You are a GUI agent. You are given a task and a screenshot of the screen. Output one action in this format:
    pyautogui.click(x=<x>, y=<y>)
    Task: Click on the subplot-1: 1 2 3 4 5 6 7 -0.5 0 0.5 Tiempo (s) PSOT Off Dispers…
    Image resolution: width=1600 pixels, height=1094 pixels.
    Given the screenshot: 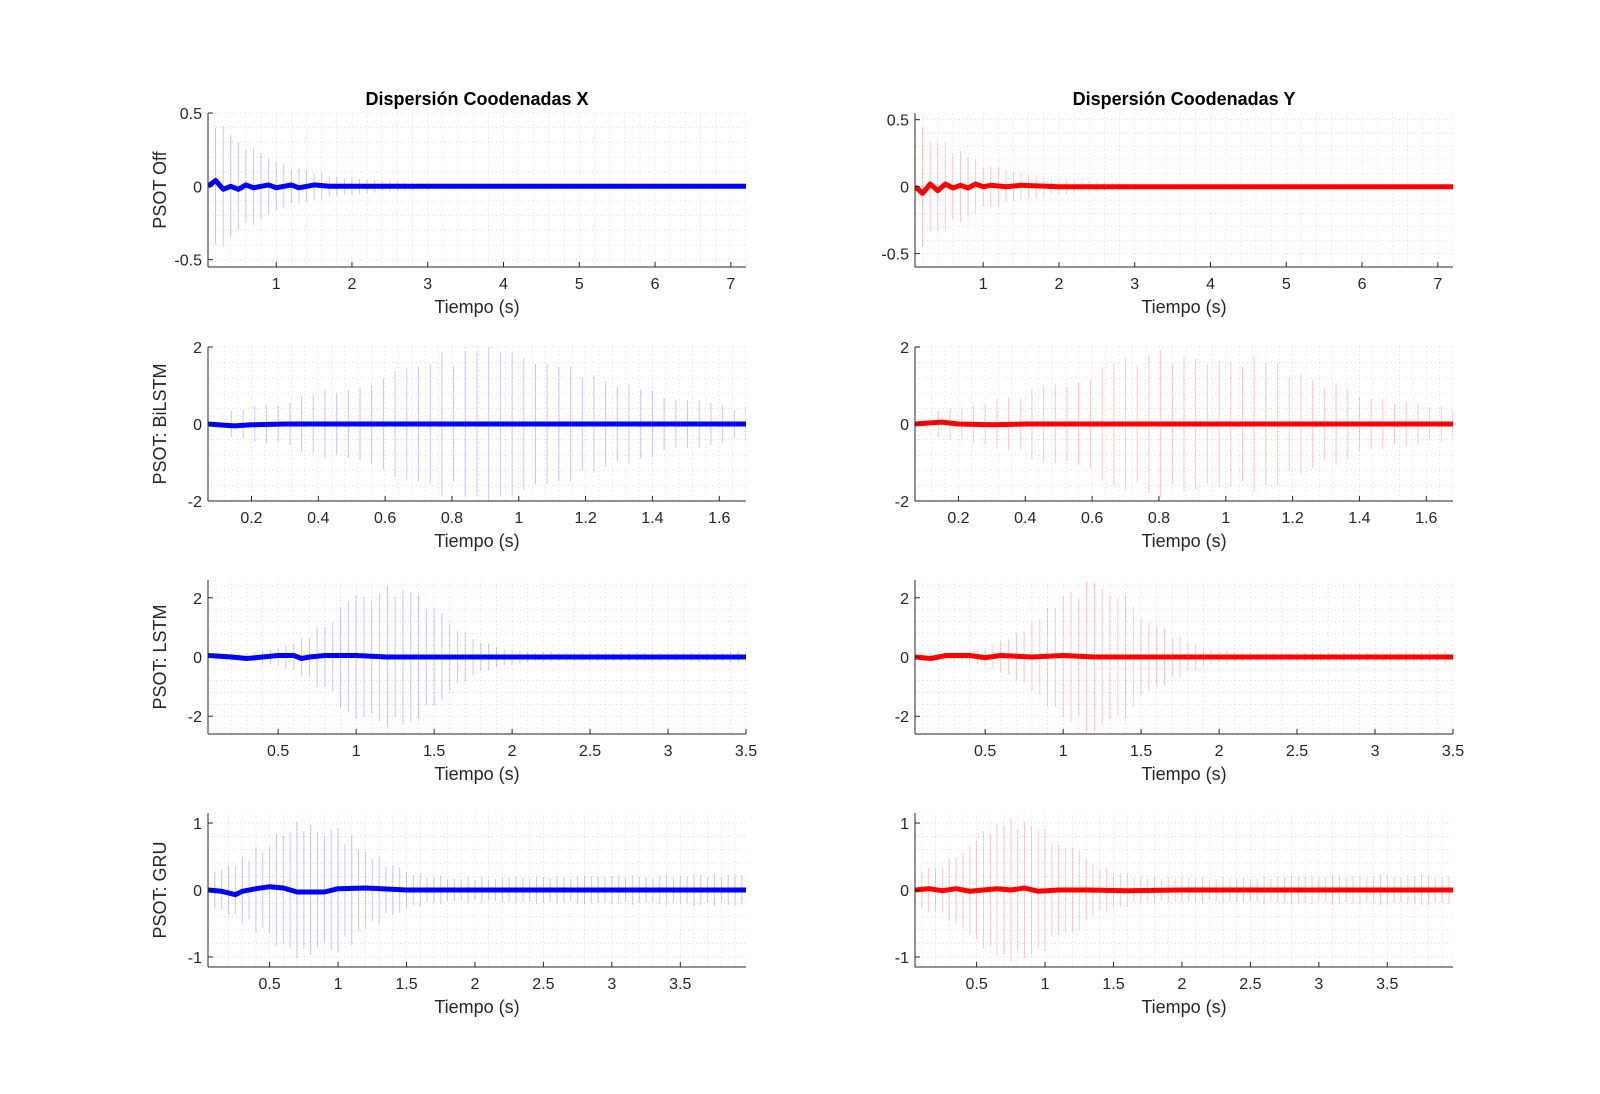 What is the action you would take?
    pyautogui.click(x=448, y=203)
    